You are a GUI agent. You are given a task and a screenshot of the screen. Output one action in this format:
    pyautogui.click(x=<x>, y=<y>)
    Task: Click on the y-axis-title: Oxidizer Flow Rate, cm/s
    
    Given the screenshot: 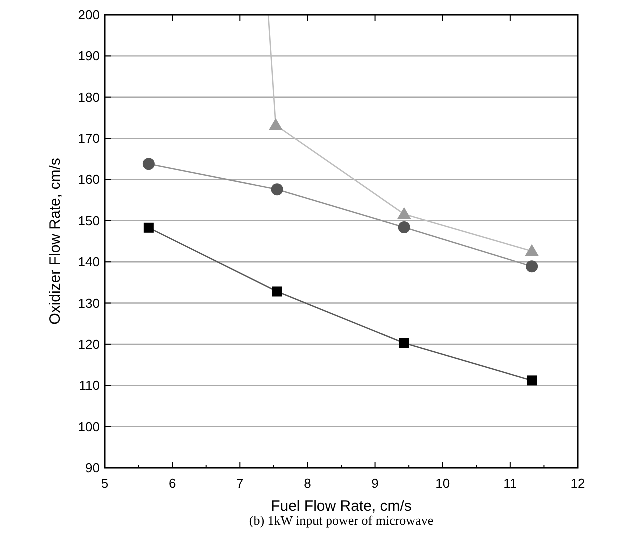 What is the action you would take?
    pyautogui.click(x=55, y=241)
    